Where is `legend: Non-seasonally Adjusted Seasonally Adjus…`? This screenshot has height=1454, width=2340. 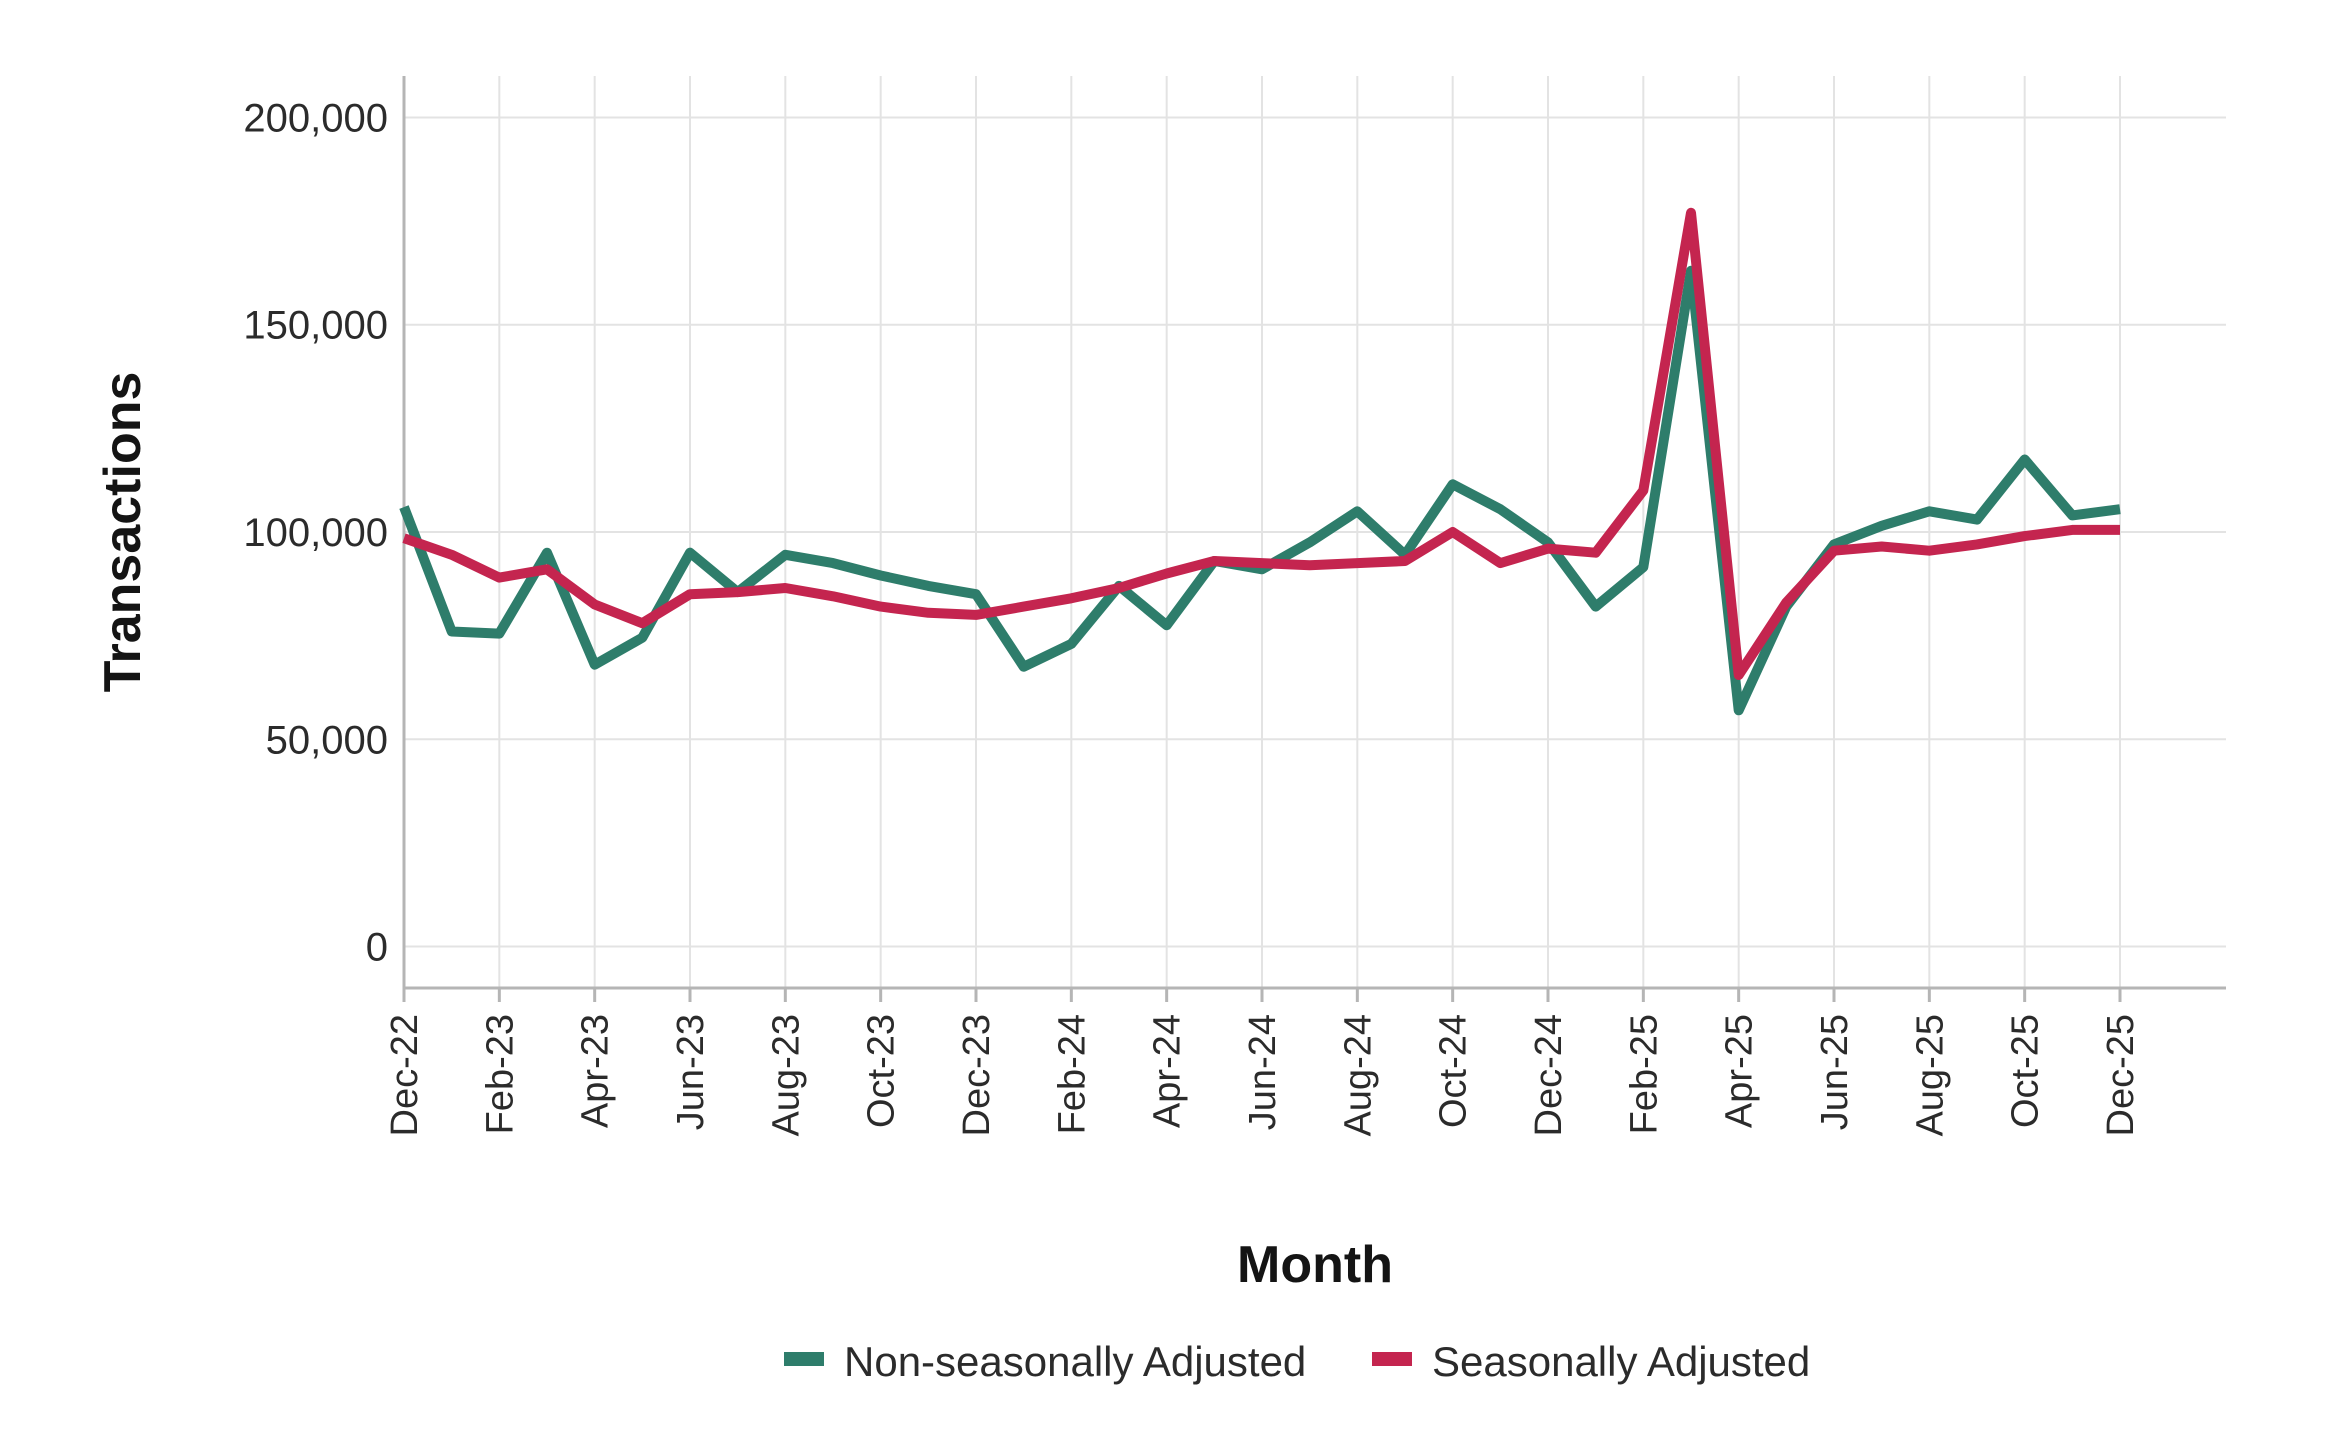
legend: Non-seasonally Adjusted Seasonally Adjus… is located at coordinates (1297, 1361).